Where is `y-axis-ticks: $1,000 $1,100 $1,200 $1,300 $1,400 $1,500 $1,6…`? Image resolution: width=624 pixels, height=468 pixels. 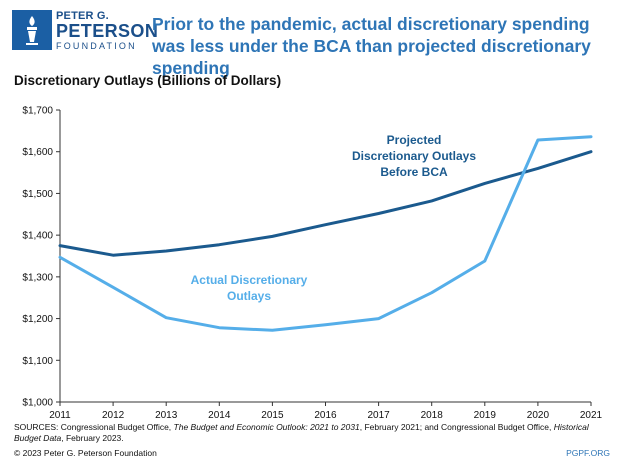 y-axis-ticks: $1,000 $1,100 $1,200 $1,300 $1,400 $1,500 $1,6… is located at coordinates (41, 257).